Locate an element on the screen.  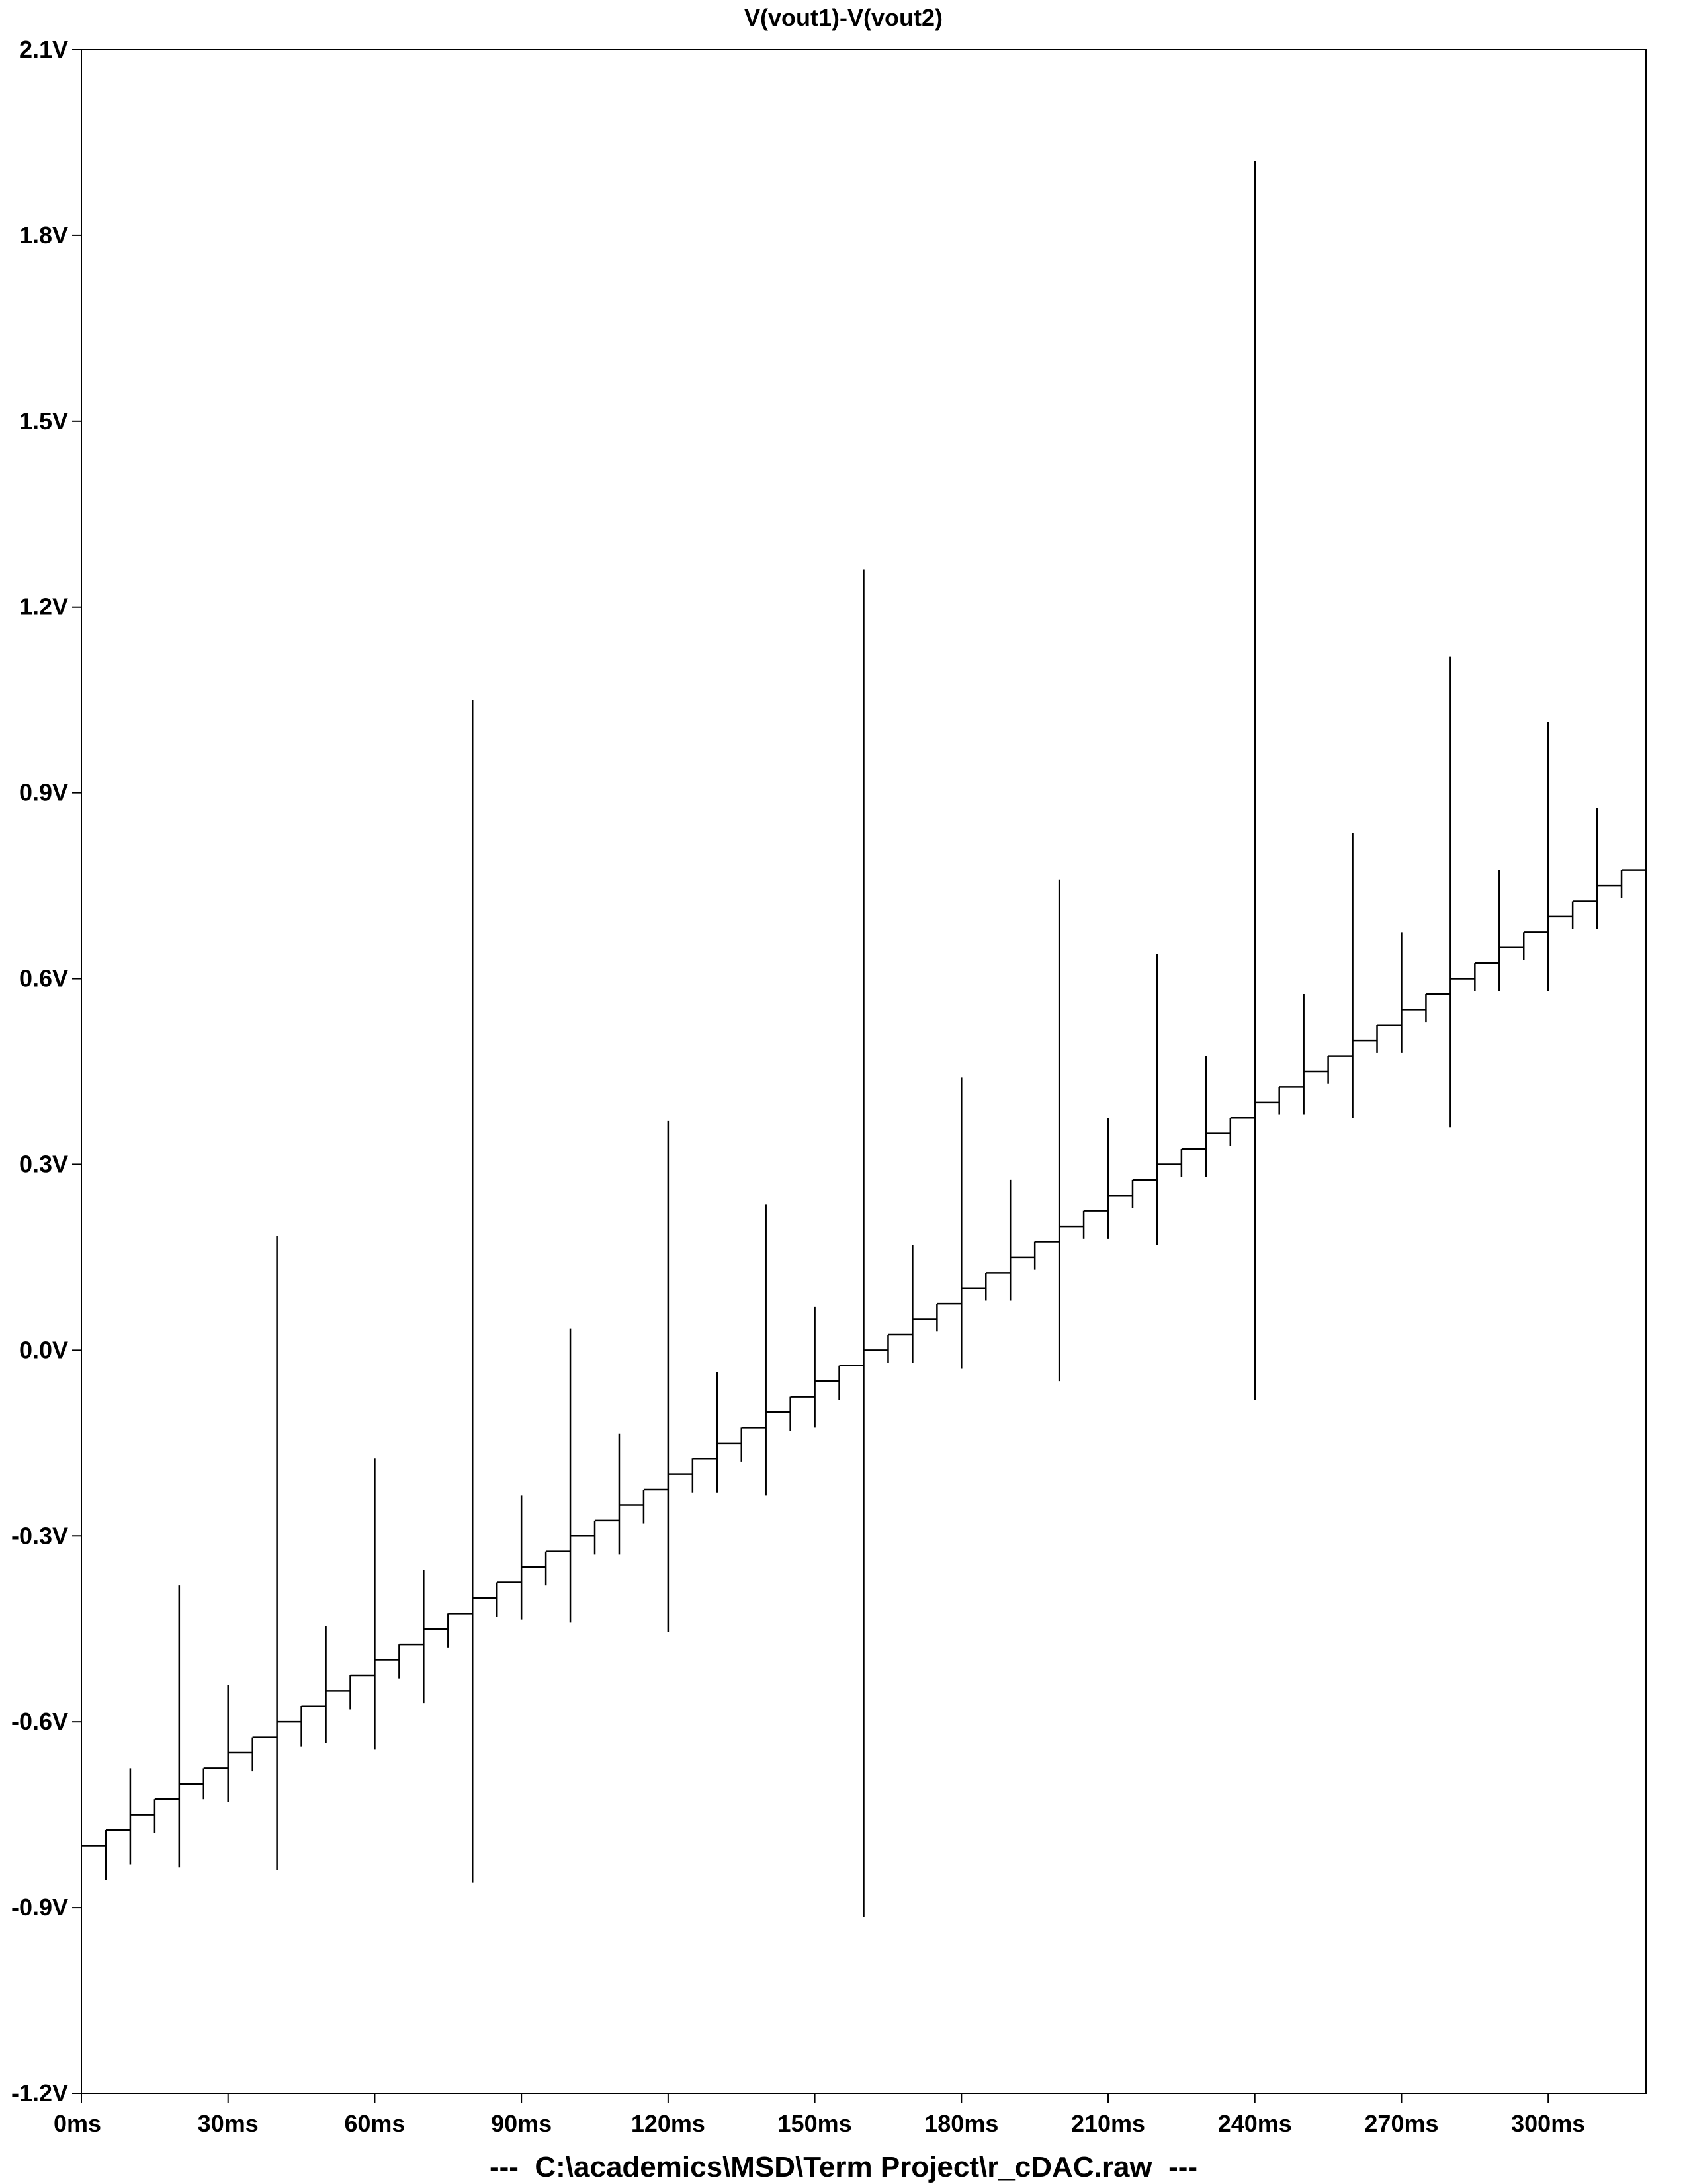
x-tick-label: 60ms is located at coordinates (375, 2123).